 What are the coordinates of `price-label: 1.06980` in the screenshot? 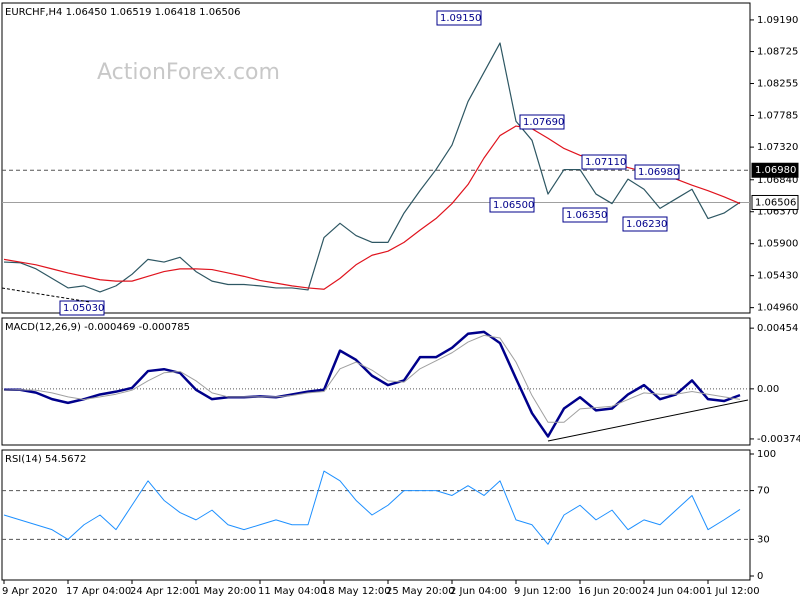 It's located at (658, 172).